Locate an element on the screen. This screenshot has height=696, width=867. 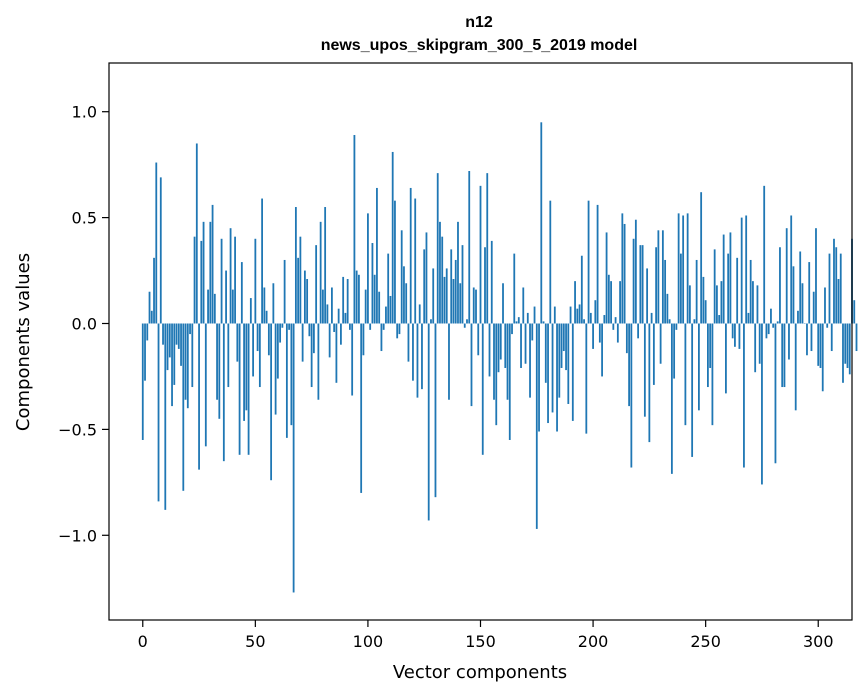
x-tick-label: 150 is located at coordinates (480, 641).